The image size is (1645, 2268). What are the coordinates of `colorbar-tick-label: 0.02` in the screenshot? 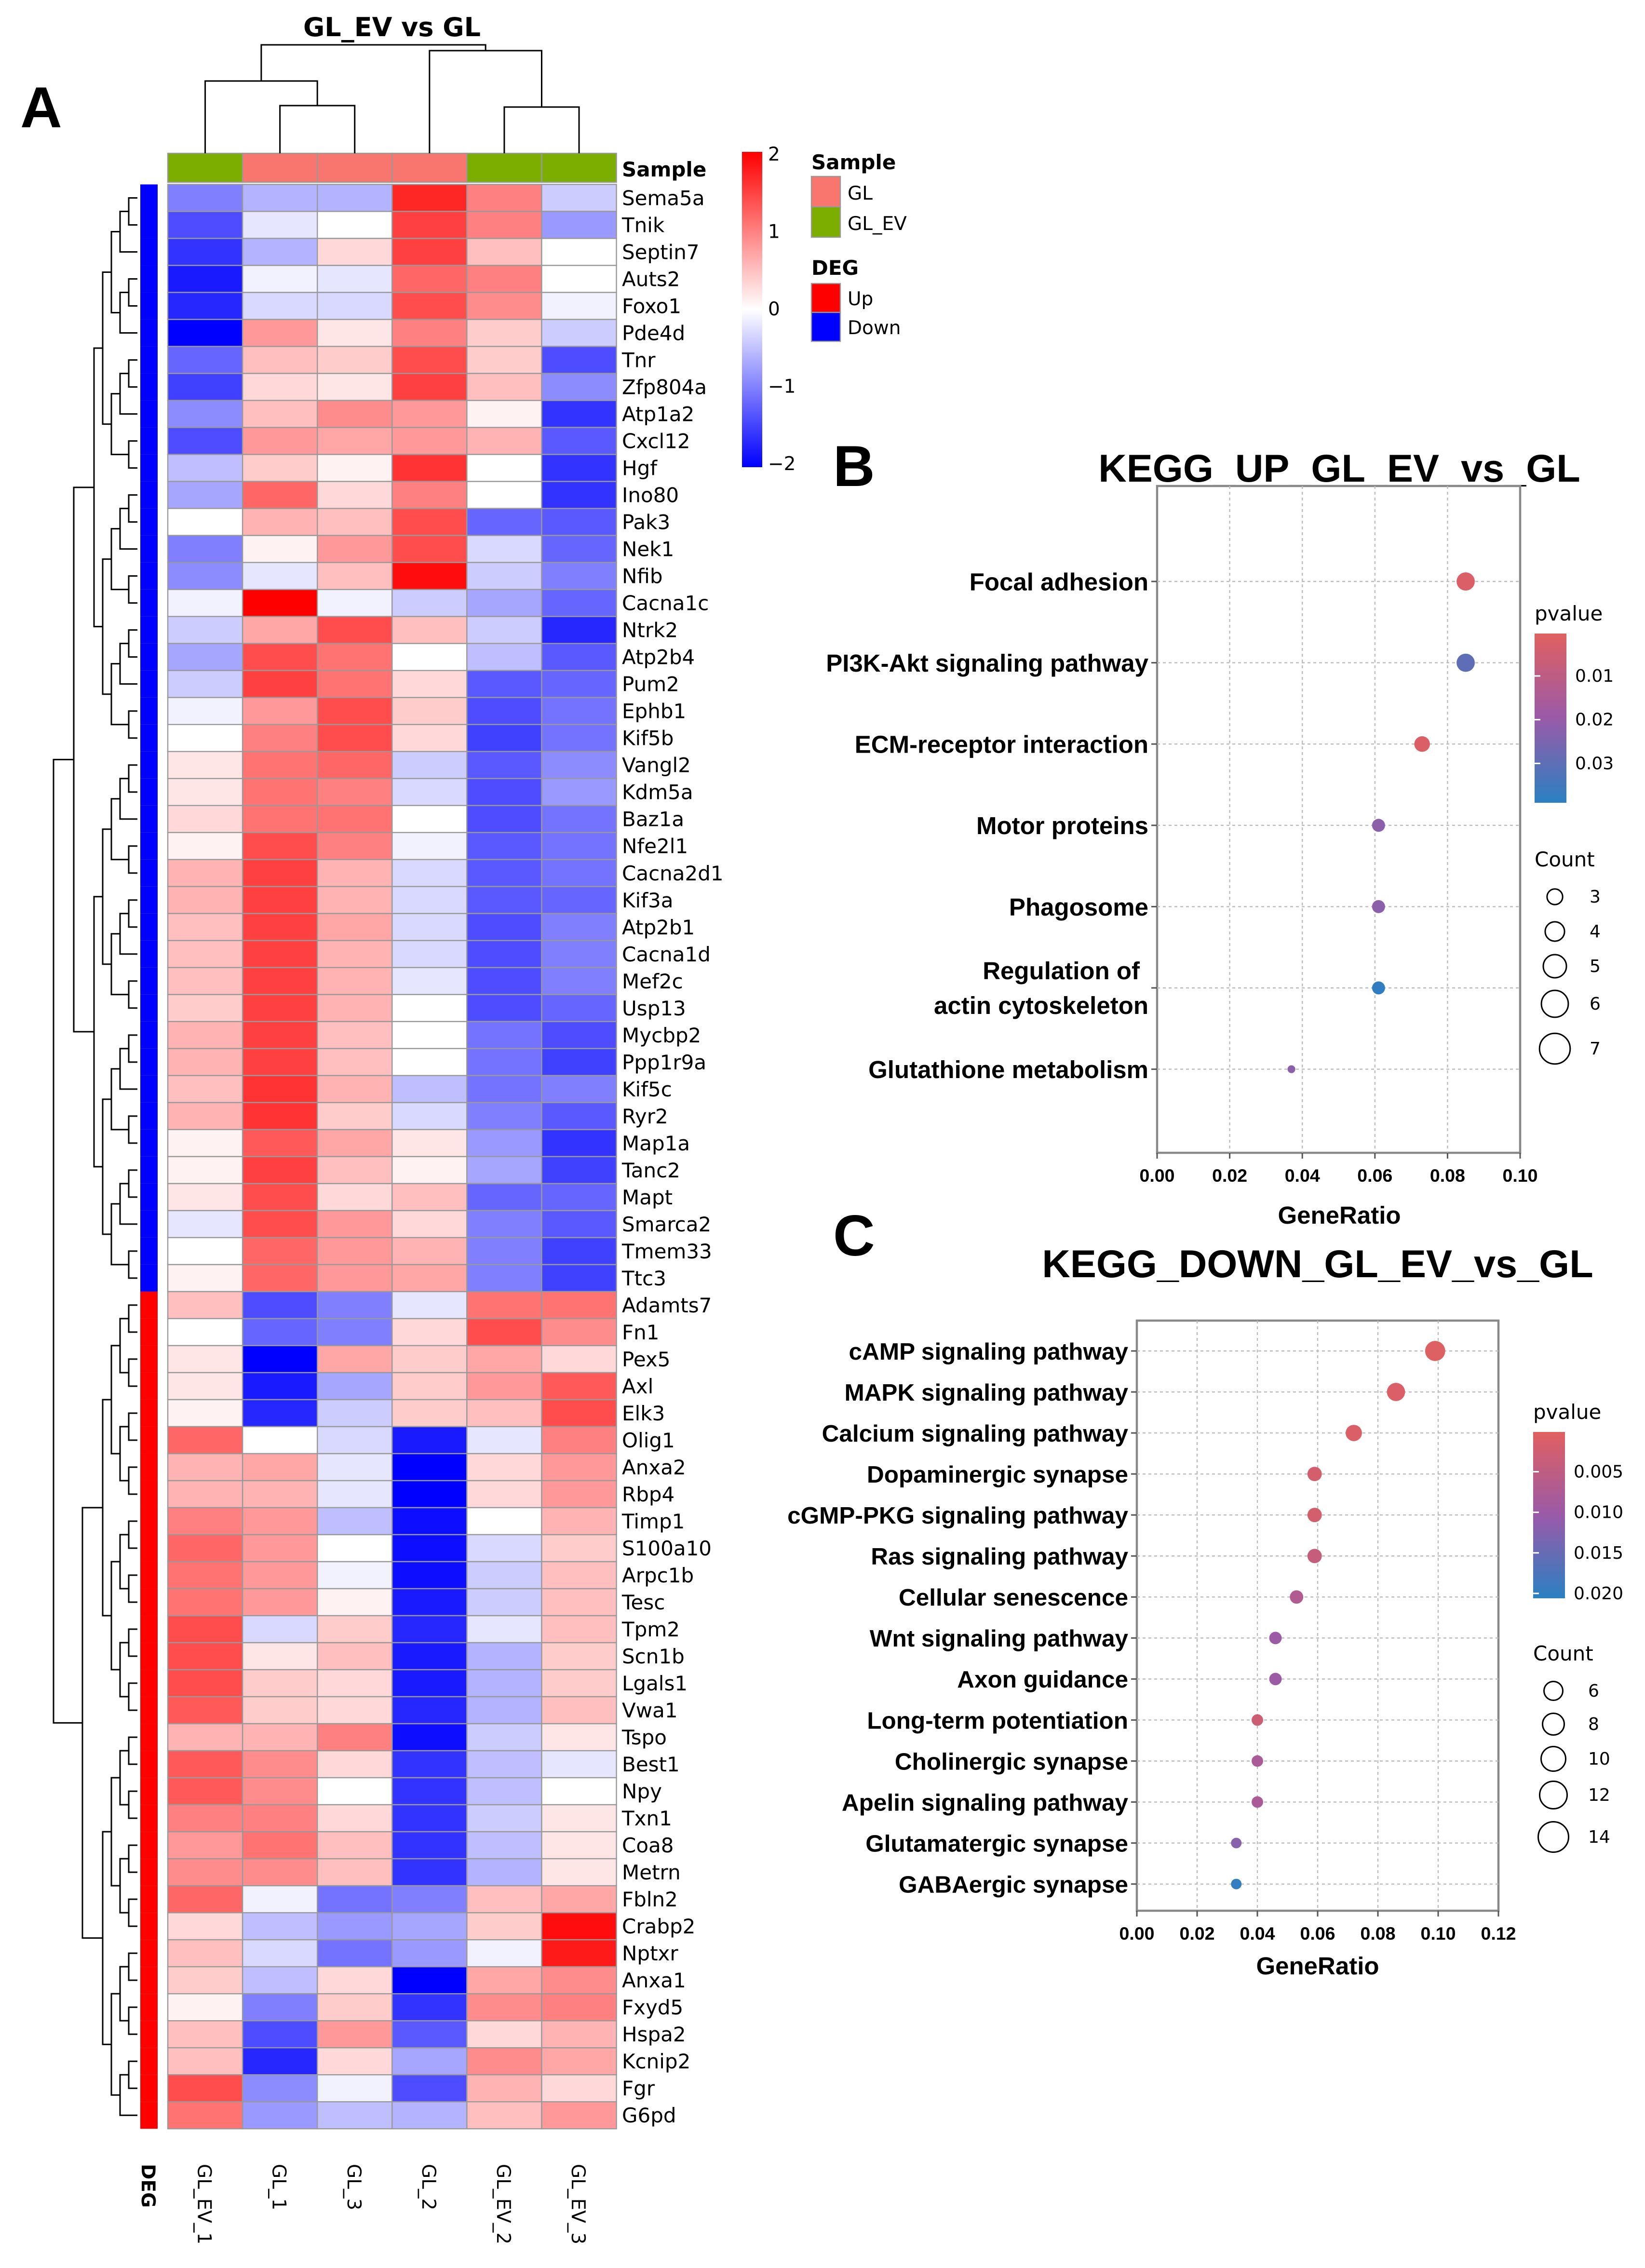 It's located at (1594, 720).